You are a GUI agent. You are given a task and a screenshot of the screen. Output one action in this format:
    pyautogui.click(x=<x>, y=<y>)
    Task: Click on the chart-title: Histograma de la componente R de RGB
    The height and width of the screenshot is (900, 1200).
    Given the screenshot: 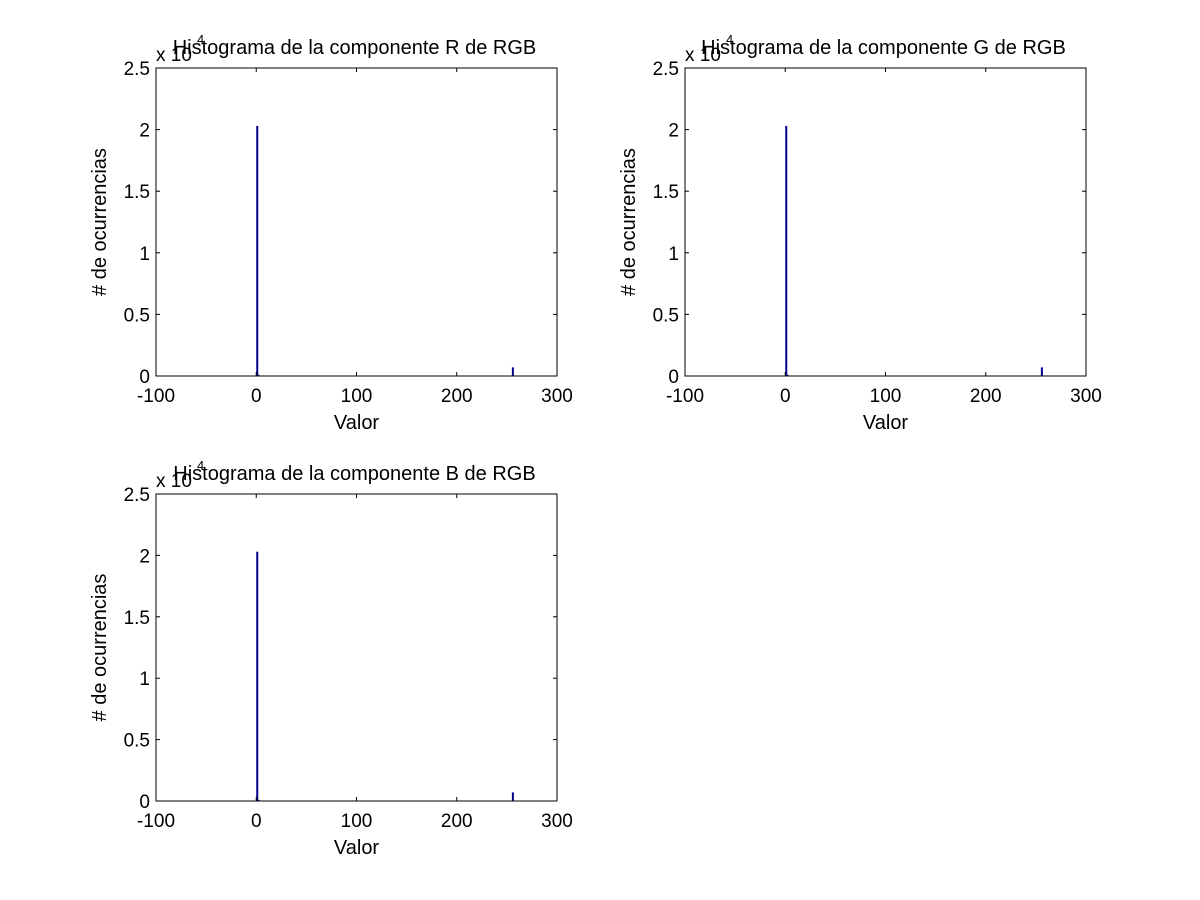 What is the action you would take?
    pyautogui.click(x=355, y=48)
    